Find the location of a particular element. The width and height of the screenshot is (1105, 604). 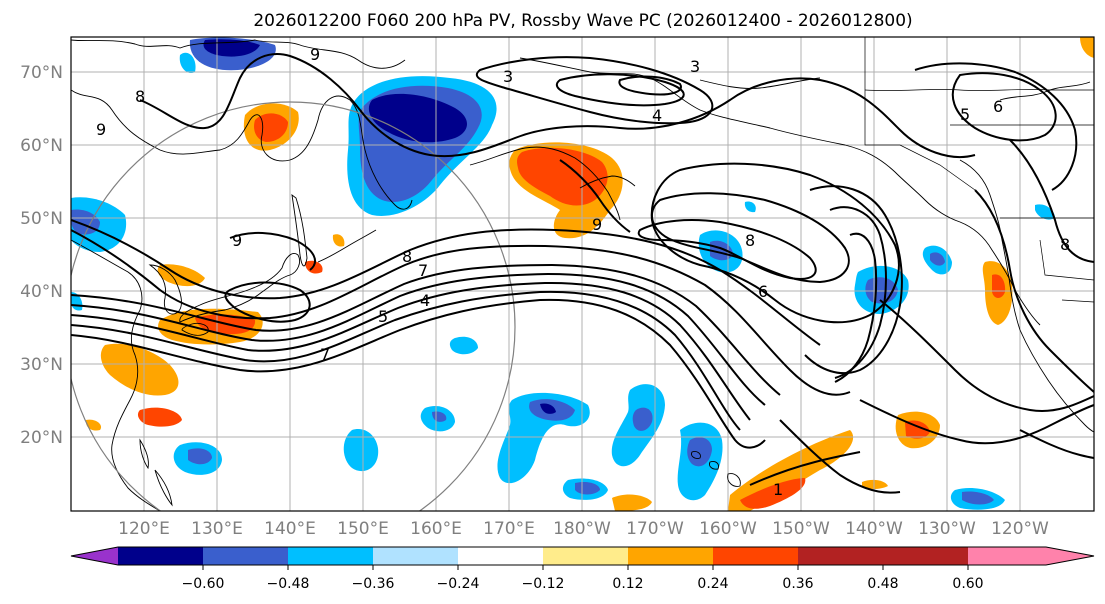

colorbar-tick-label: −0.24 is located at coordinates (458, 584).